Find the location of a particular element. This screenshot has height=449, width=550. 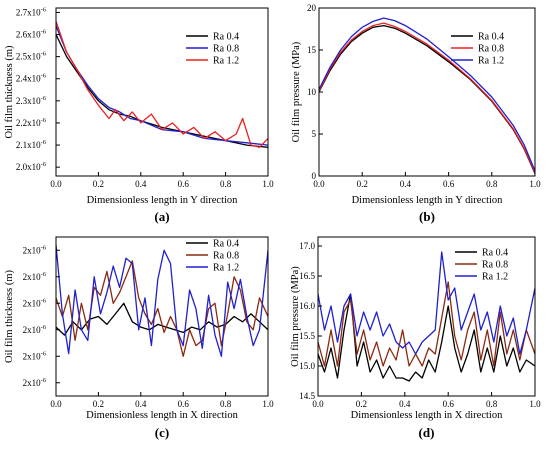

panel-label: (c) is located at coordinates (162, 432).